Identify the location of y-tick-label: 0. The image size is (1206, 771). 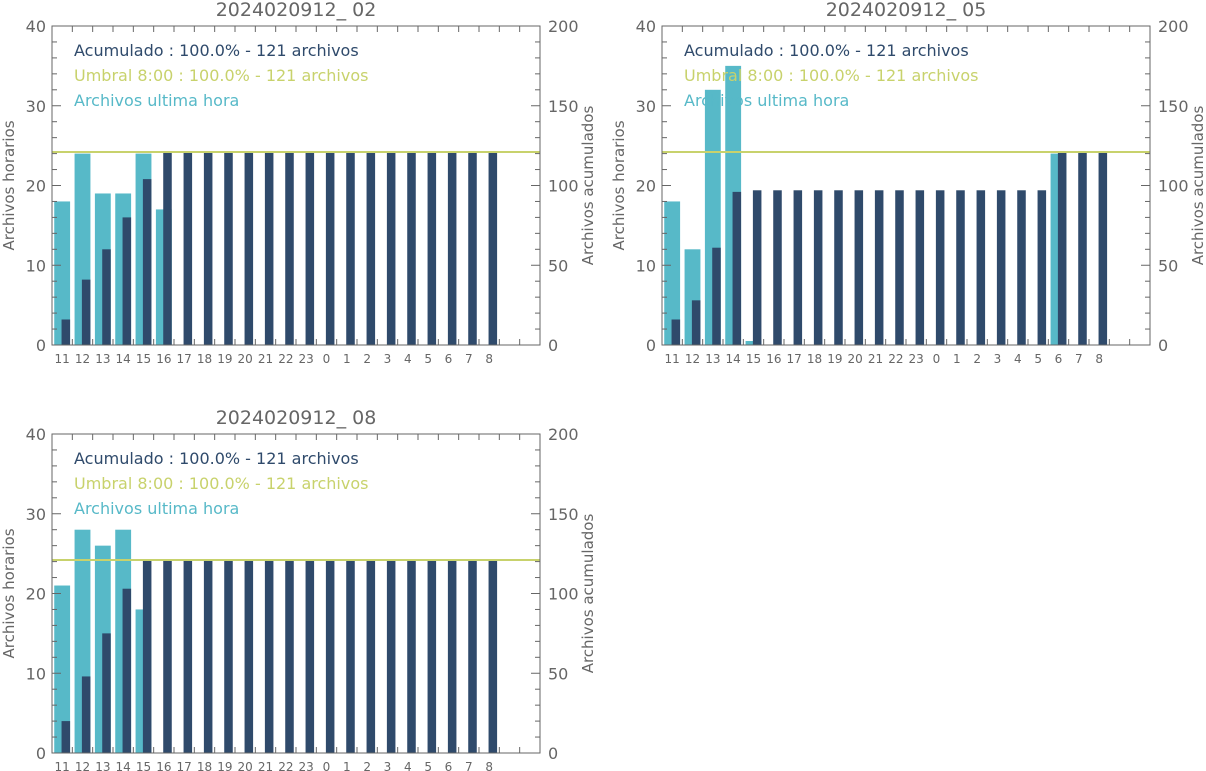
(41, 753).